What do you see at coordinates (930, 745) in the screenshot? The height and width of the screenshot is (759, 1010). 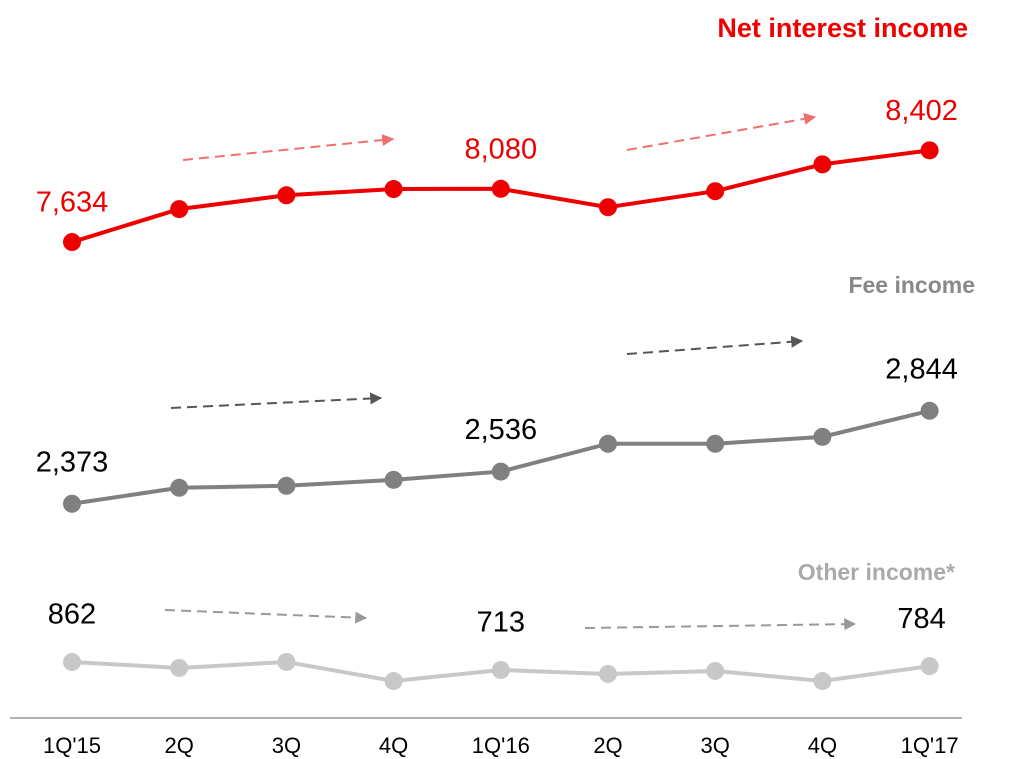 I see `x-tick-label: 1Q'17` at bounding box center [930, 745].